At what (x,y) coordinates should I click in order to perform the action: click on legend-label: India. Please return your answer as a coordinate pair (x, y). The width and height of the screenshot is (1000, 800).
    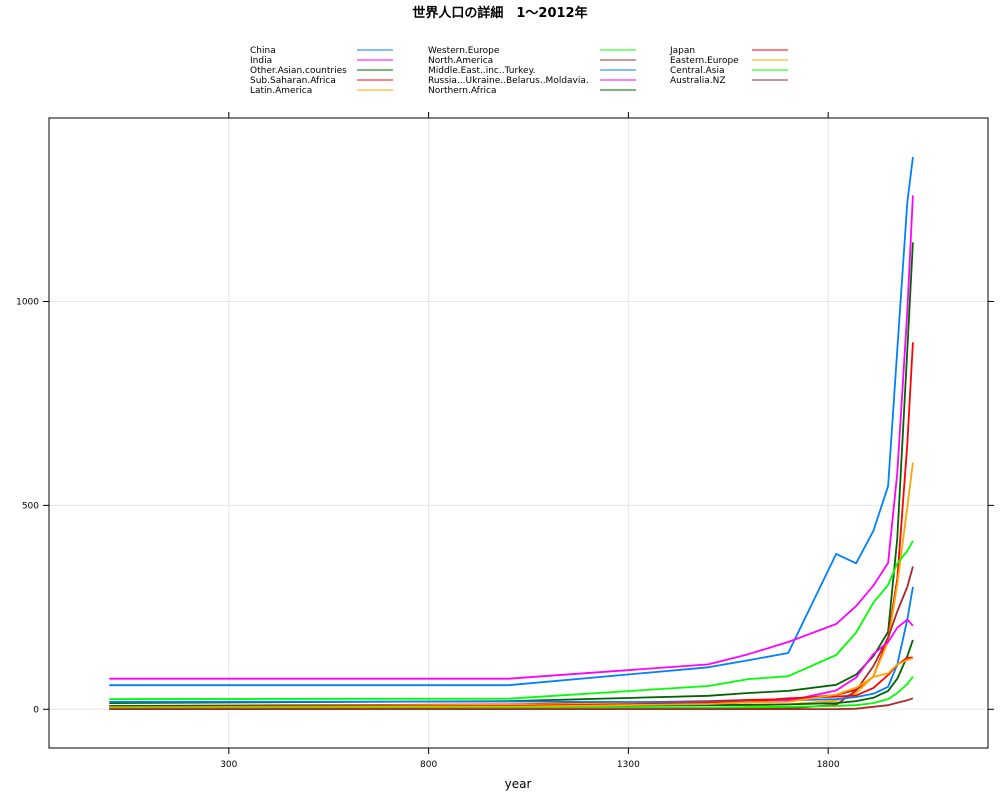
    Looking at the image, I should click on (261, 61).